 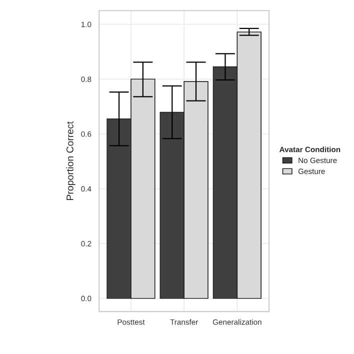 What do you see at coordinates (71, 160) in the screenshot?
I see `y-axis-title: Proportion Correct` at bounding box center [71, 160].